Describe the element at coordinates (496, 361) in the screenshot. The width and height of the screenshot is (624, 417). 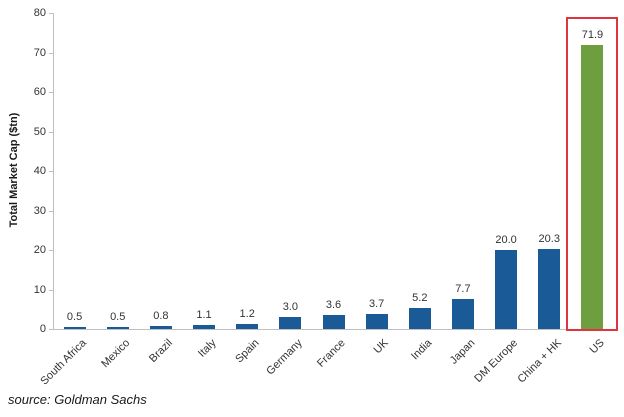
I see `category-label: DM Europe` at that location.